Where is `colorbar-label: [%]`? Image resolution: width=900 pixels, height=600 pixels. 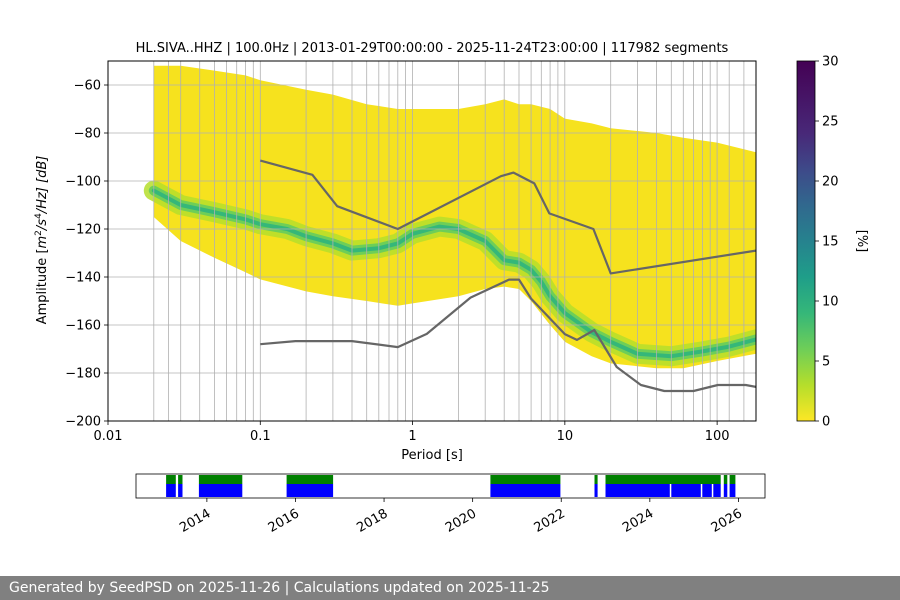 colorbar-label: [%] is located at coordinates (861, 241).